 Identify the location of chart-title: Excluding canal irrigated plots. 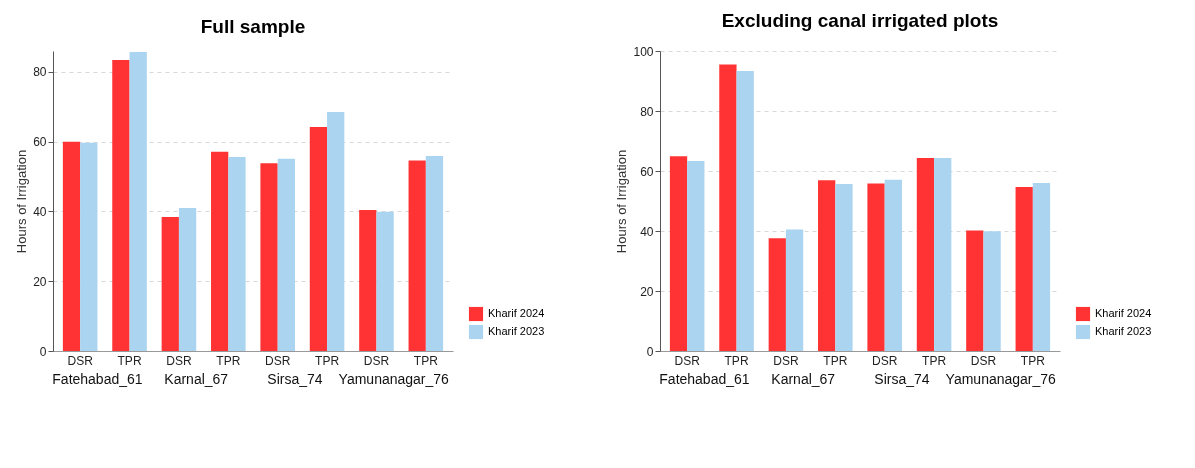
(860, 20).